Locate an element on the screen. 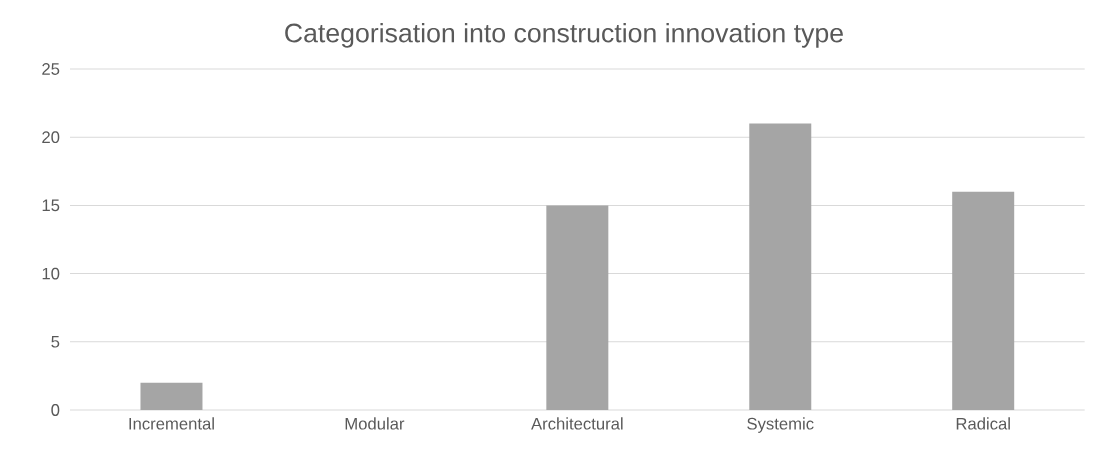 Image resolution: width=1106 pixels, height=462 pixels. y-tick-label: 10 is located at coordinates (51, 273).